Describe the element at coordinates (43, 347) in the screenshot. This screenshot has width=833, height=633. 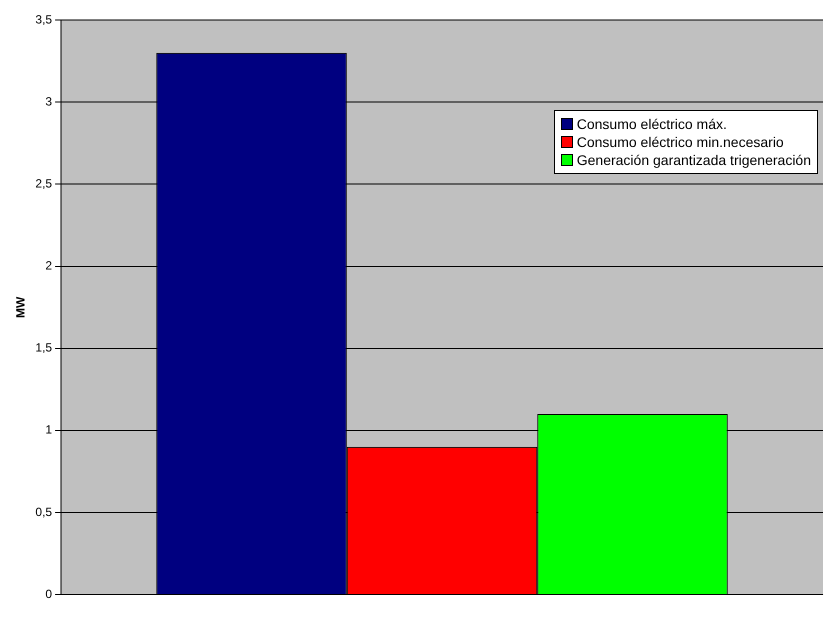
I see `y-tick-label: 1,5` at that location.